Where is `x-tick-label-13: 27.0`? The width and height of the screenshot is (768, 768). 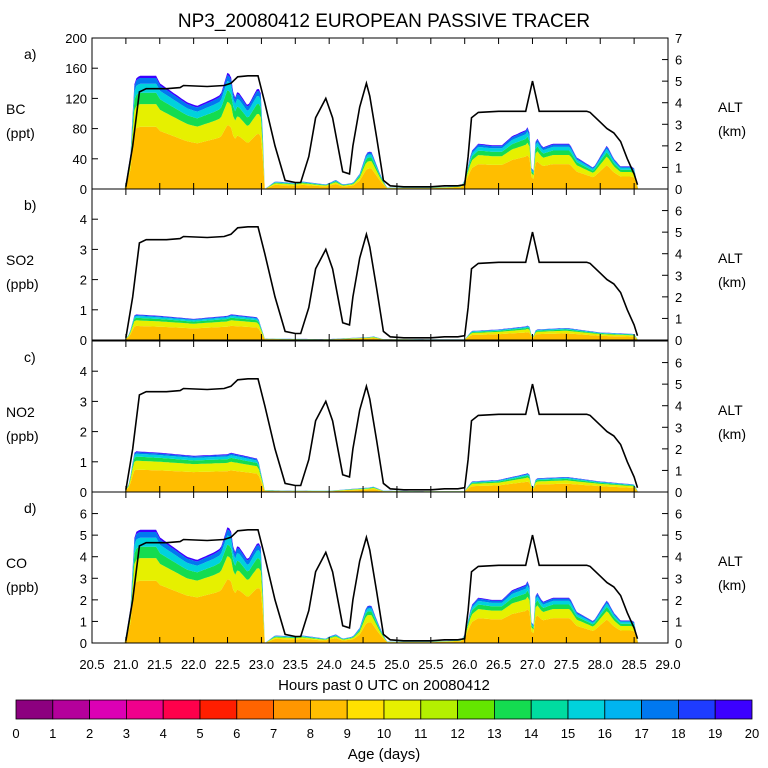 x-tick-label-13: 27.0 is located at coordinates (532, 664).